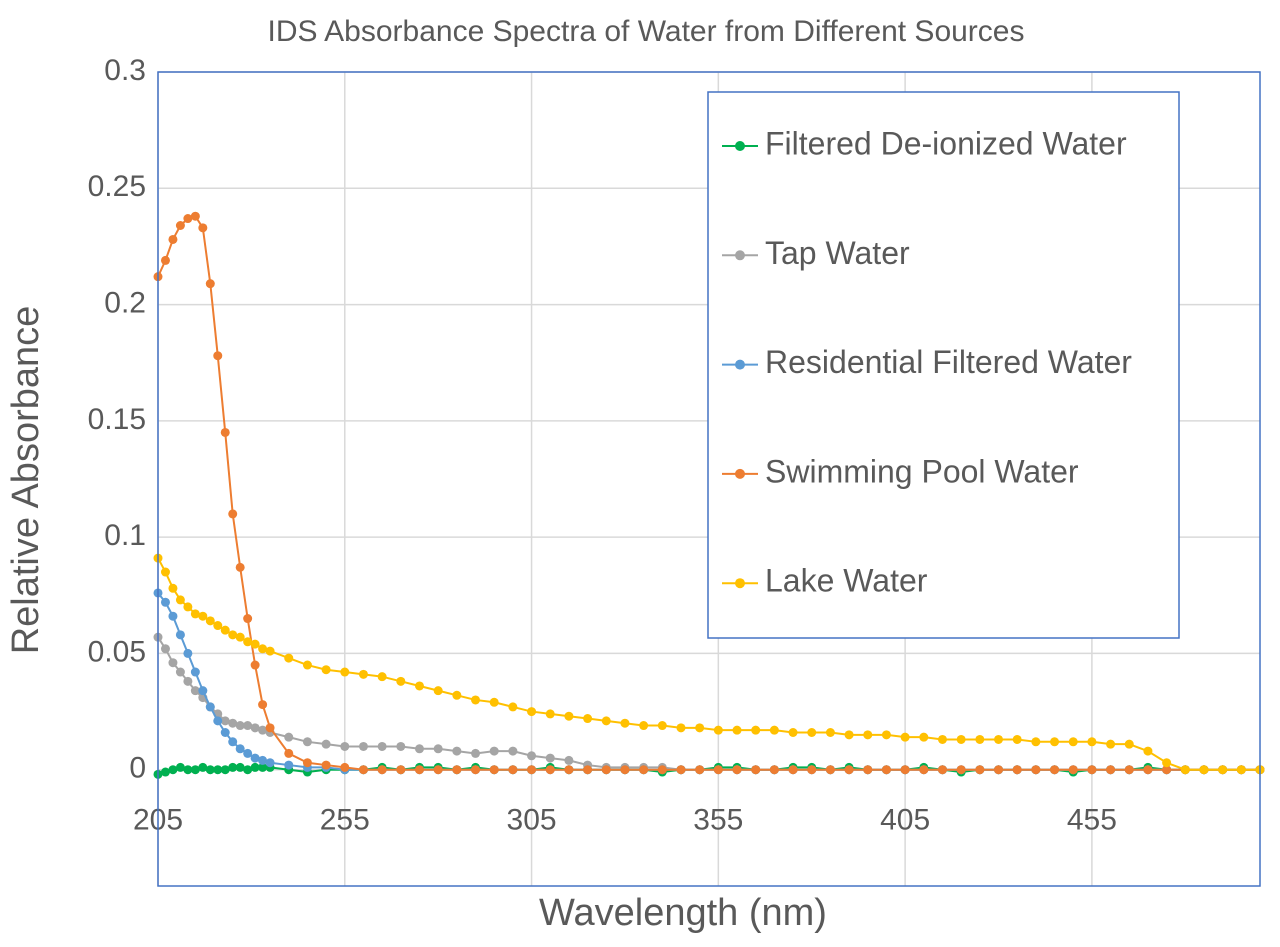  Describe the element at coordinates (117, 419) in the screenshot. I see `y-tick-label: 0.15` at that location.